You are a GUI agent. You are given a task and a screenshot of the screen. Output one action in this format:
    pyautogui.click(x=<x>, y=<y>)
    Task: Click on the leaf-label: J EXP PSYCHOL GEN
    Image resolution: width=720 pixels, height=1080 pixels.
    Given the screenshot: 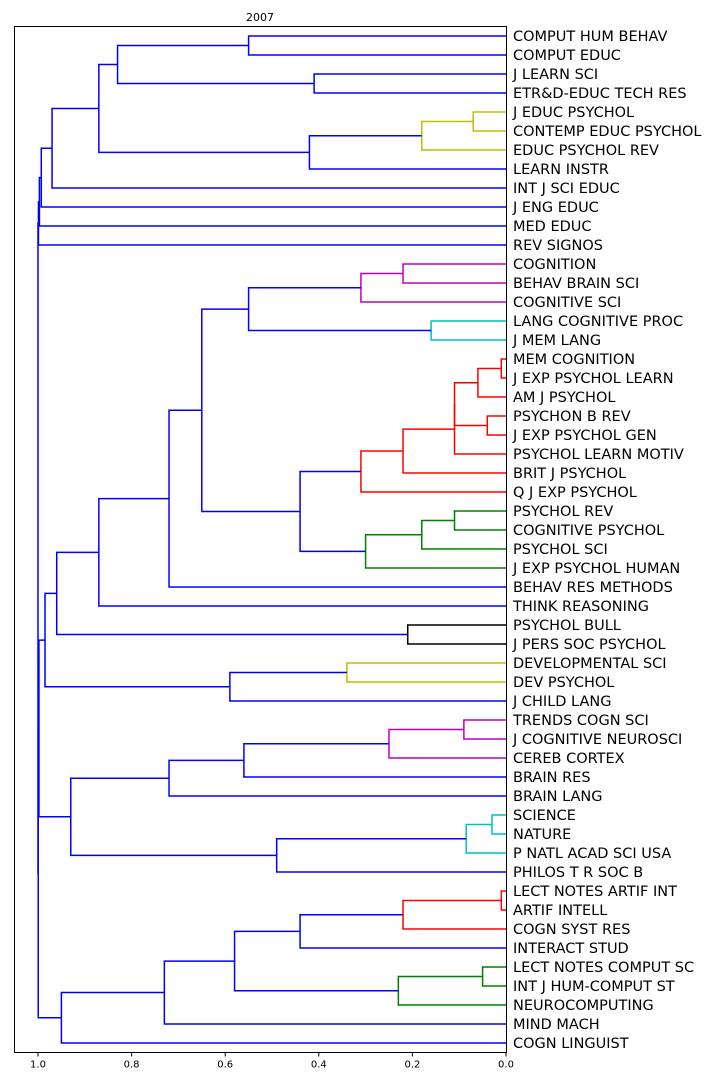 What is the action you would take?
    pyautogui.click(x=584, y=436)
    